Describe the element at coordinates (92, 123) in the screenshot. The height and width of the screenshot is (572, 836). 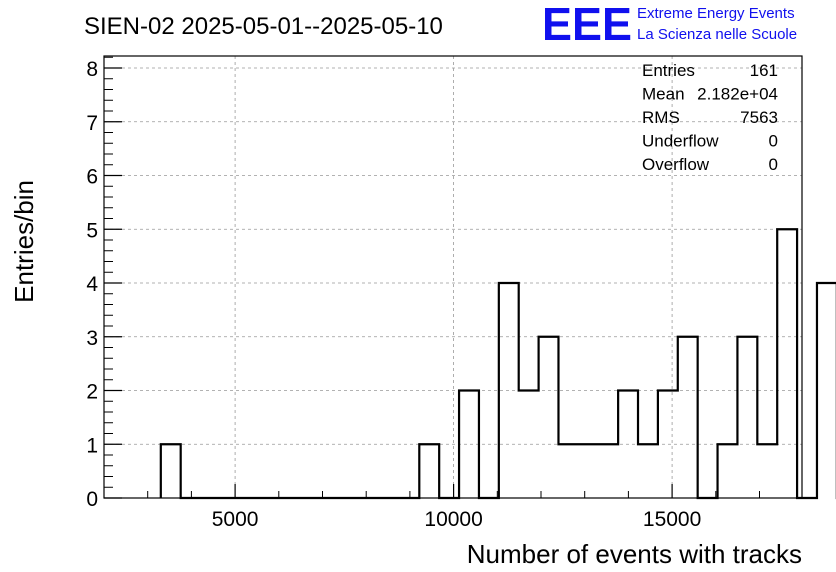
I see `y-tick-label: 7` at that location.